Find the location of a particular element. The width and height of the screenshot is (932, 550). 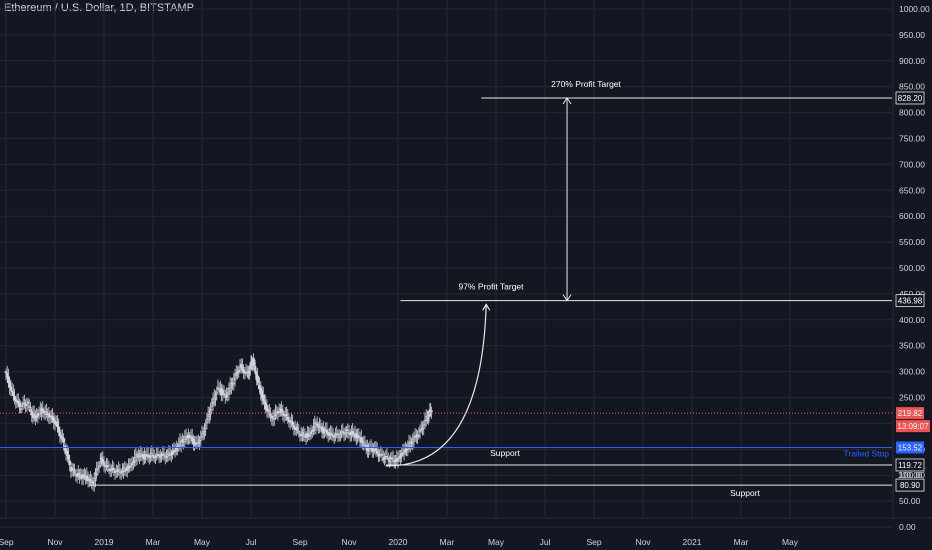

axis-label-stop: 153.52 is located at coordinates (910, 447).